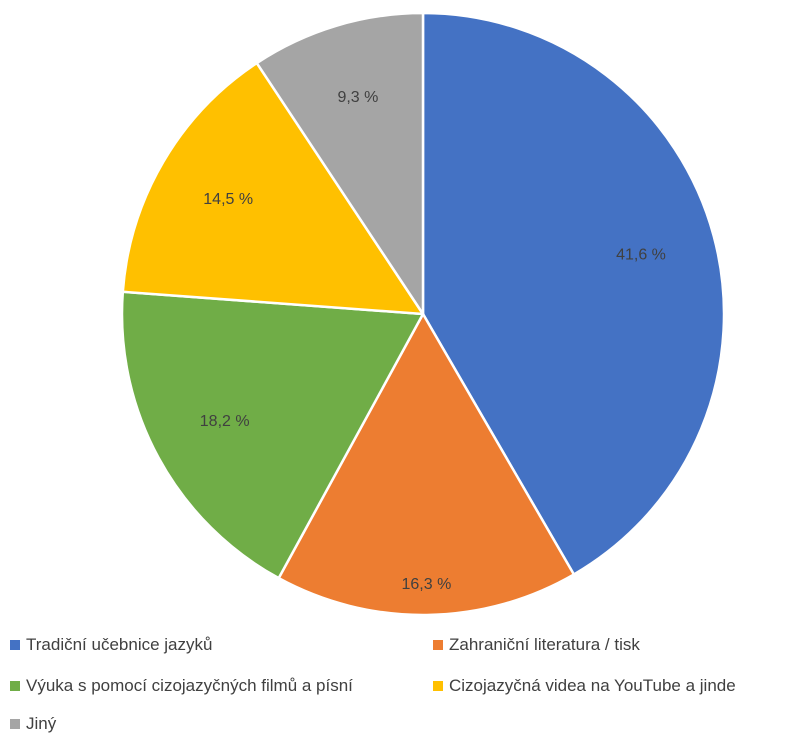 This screenshot has width=803, height=735. What do you see at coordinates (41, 723) in the screenshot?
I see `legend-label: Jiný` at bounding box center [41, 723].